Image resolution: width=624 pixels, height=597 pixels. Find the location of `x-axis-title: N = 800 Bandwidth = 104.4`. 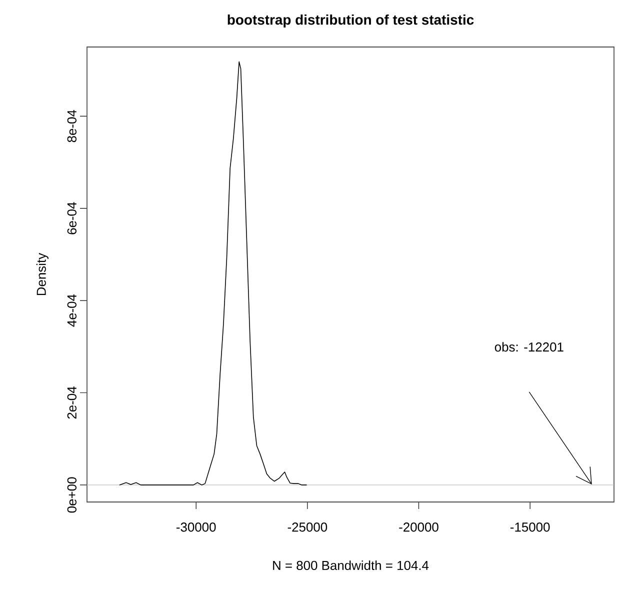

x-axis-title: N = 800 Bandwidth = 104.4 is located at coordinates (351, 565).